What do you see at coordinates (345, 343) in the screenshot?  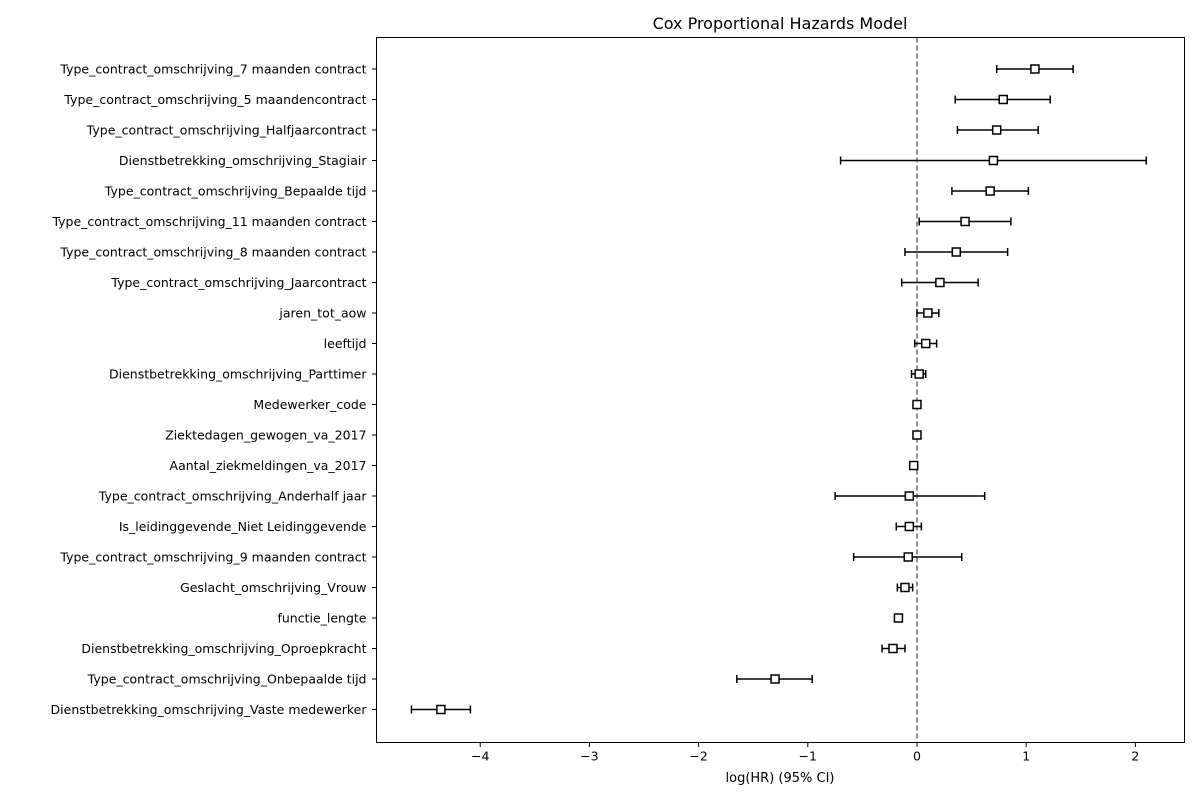 I see `covariate-label: leeftijd` at bounding box center [345, 343].